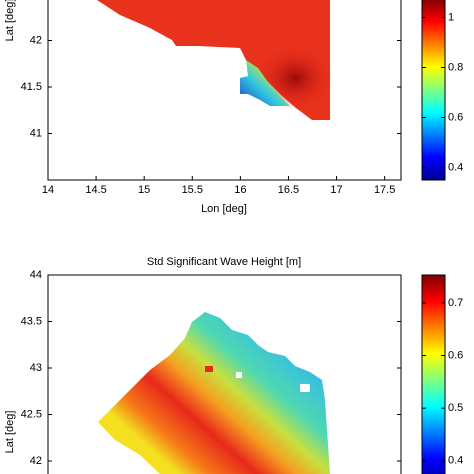  Describe the element at coordinates (192, 190) in the screenshot. I see `x-tick-label: 15.5` at that location.